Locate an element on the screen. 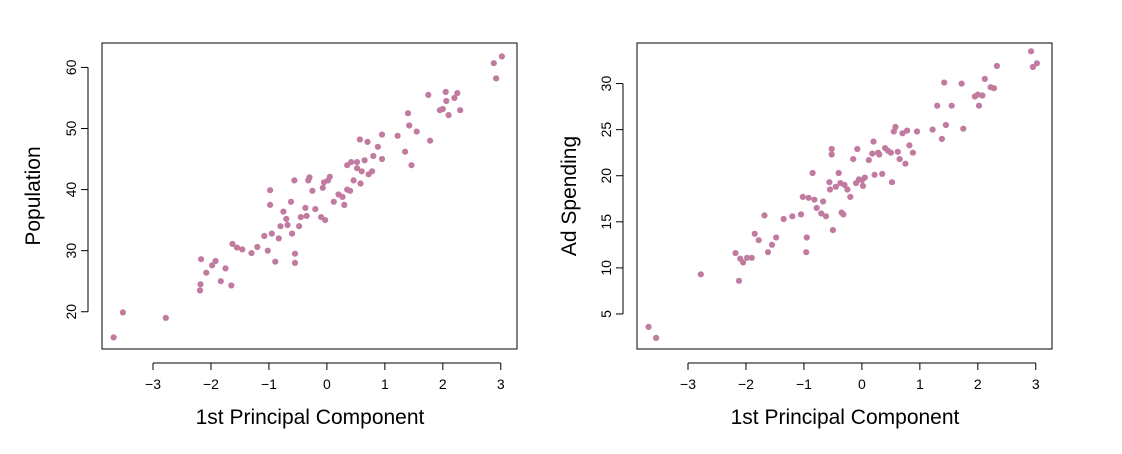 Image resolution: width=1122 pixels, height=454 pixels. x-tick-label-left: 0 is located at coordinates (327, 384).